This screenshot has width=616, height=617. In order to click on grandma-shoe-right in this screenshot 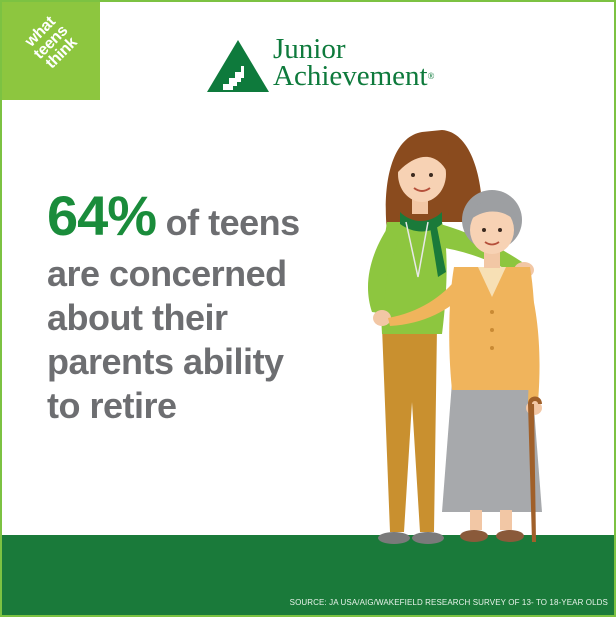, I will do `click(510, 536)`.